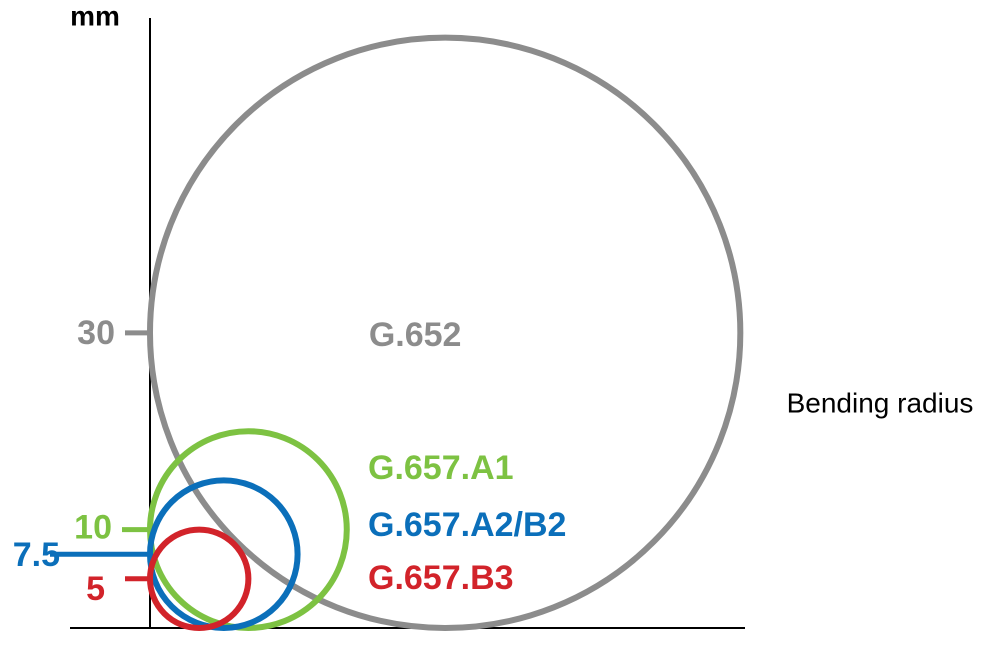 The height and width of the screenshot is (645, 1008). Describe the element at coordinates (36, 555) in the screenshot. I see `tick-label: 7.5` at that location.